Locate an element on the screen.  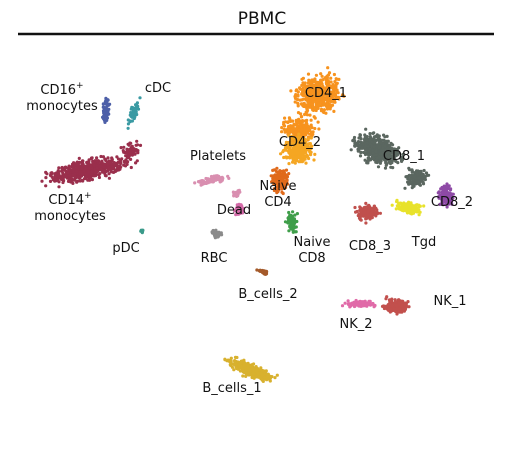
cluster-dead is located at coordinates (239, 209).